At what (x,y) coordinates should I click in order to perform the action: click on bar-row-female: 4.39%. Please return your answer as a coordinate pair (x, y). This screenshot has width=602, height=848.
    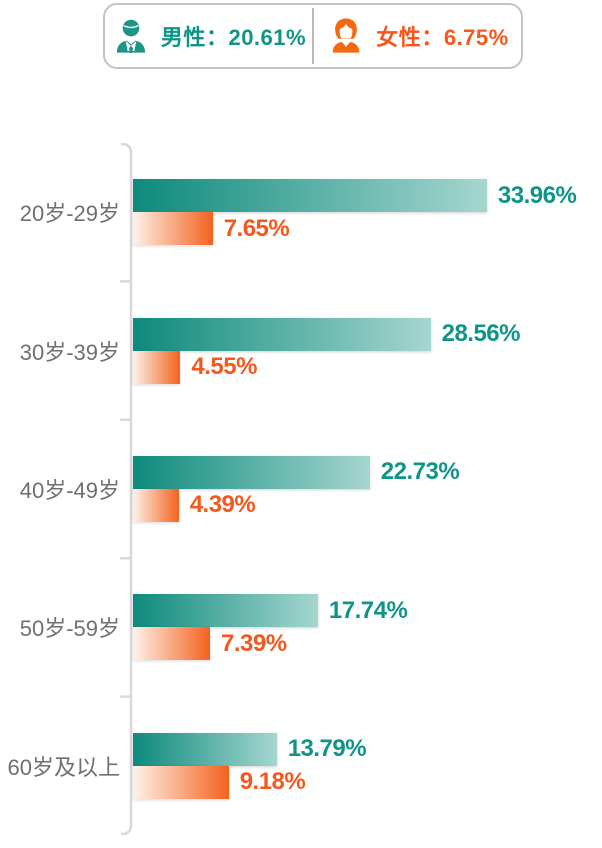
    Looking at the image, I should click on (354, 505).